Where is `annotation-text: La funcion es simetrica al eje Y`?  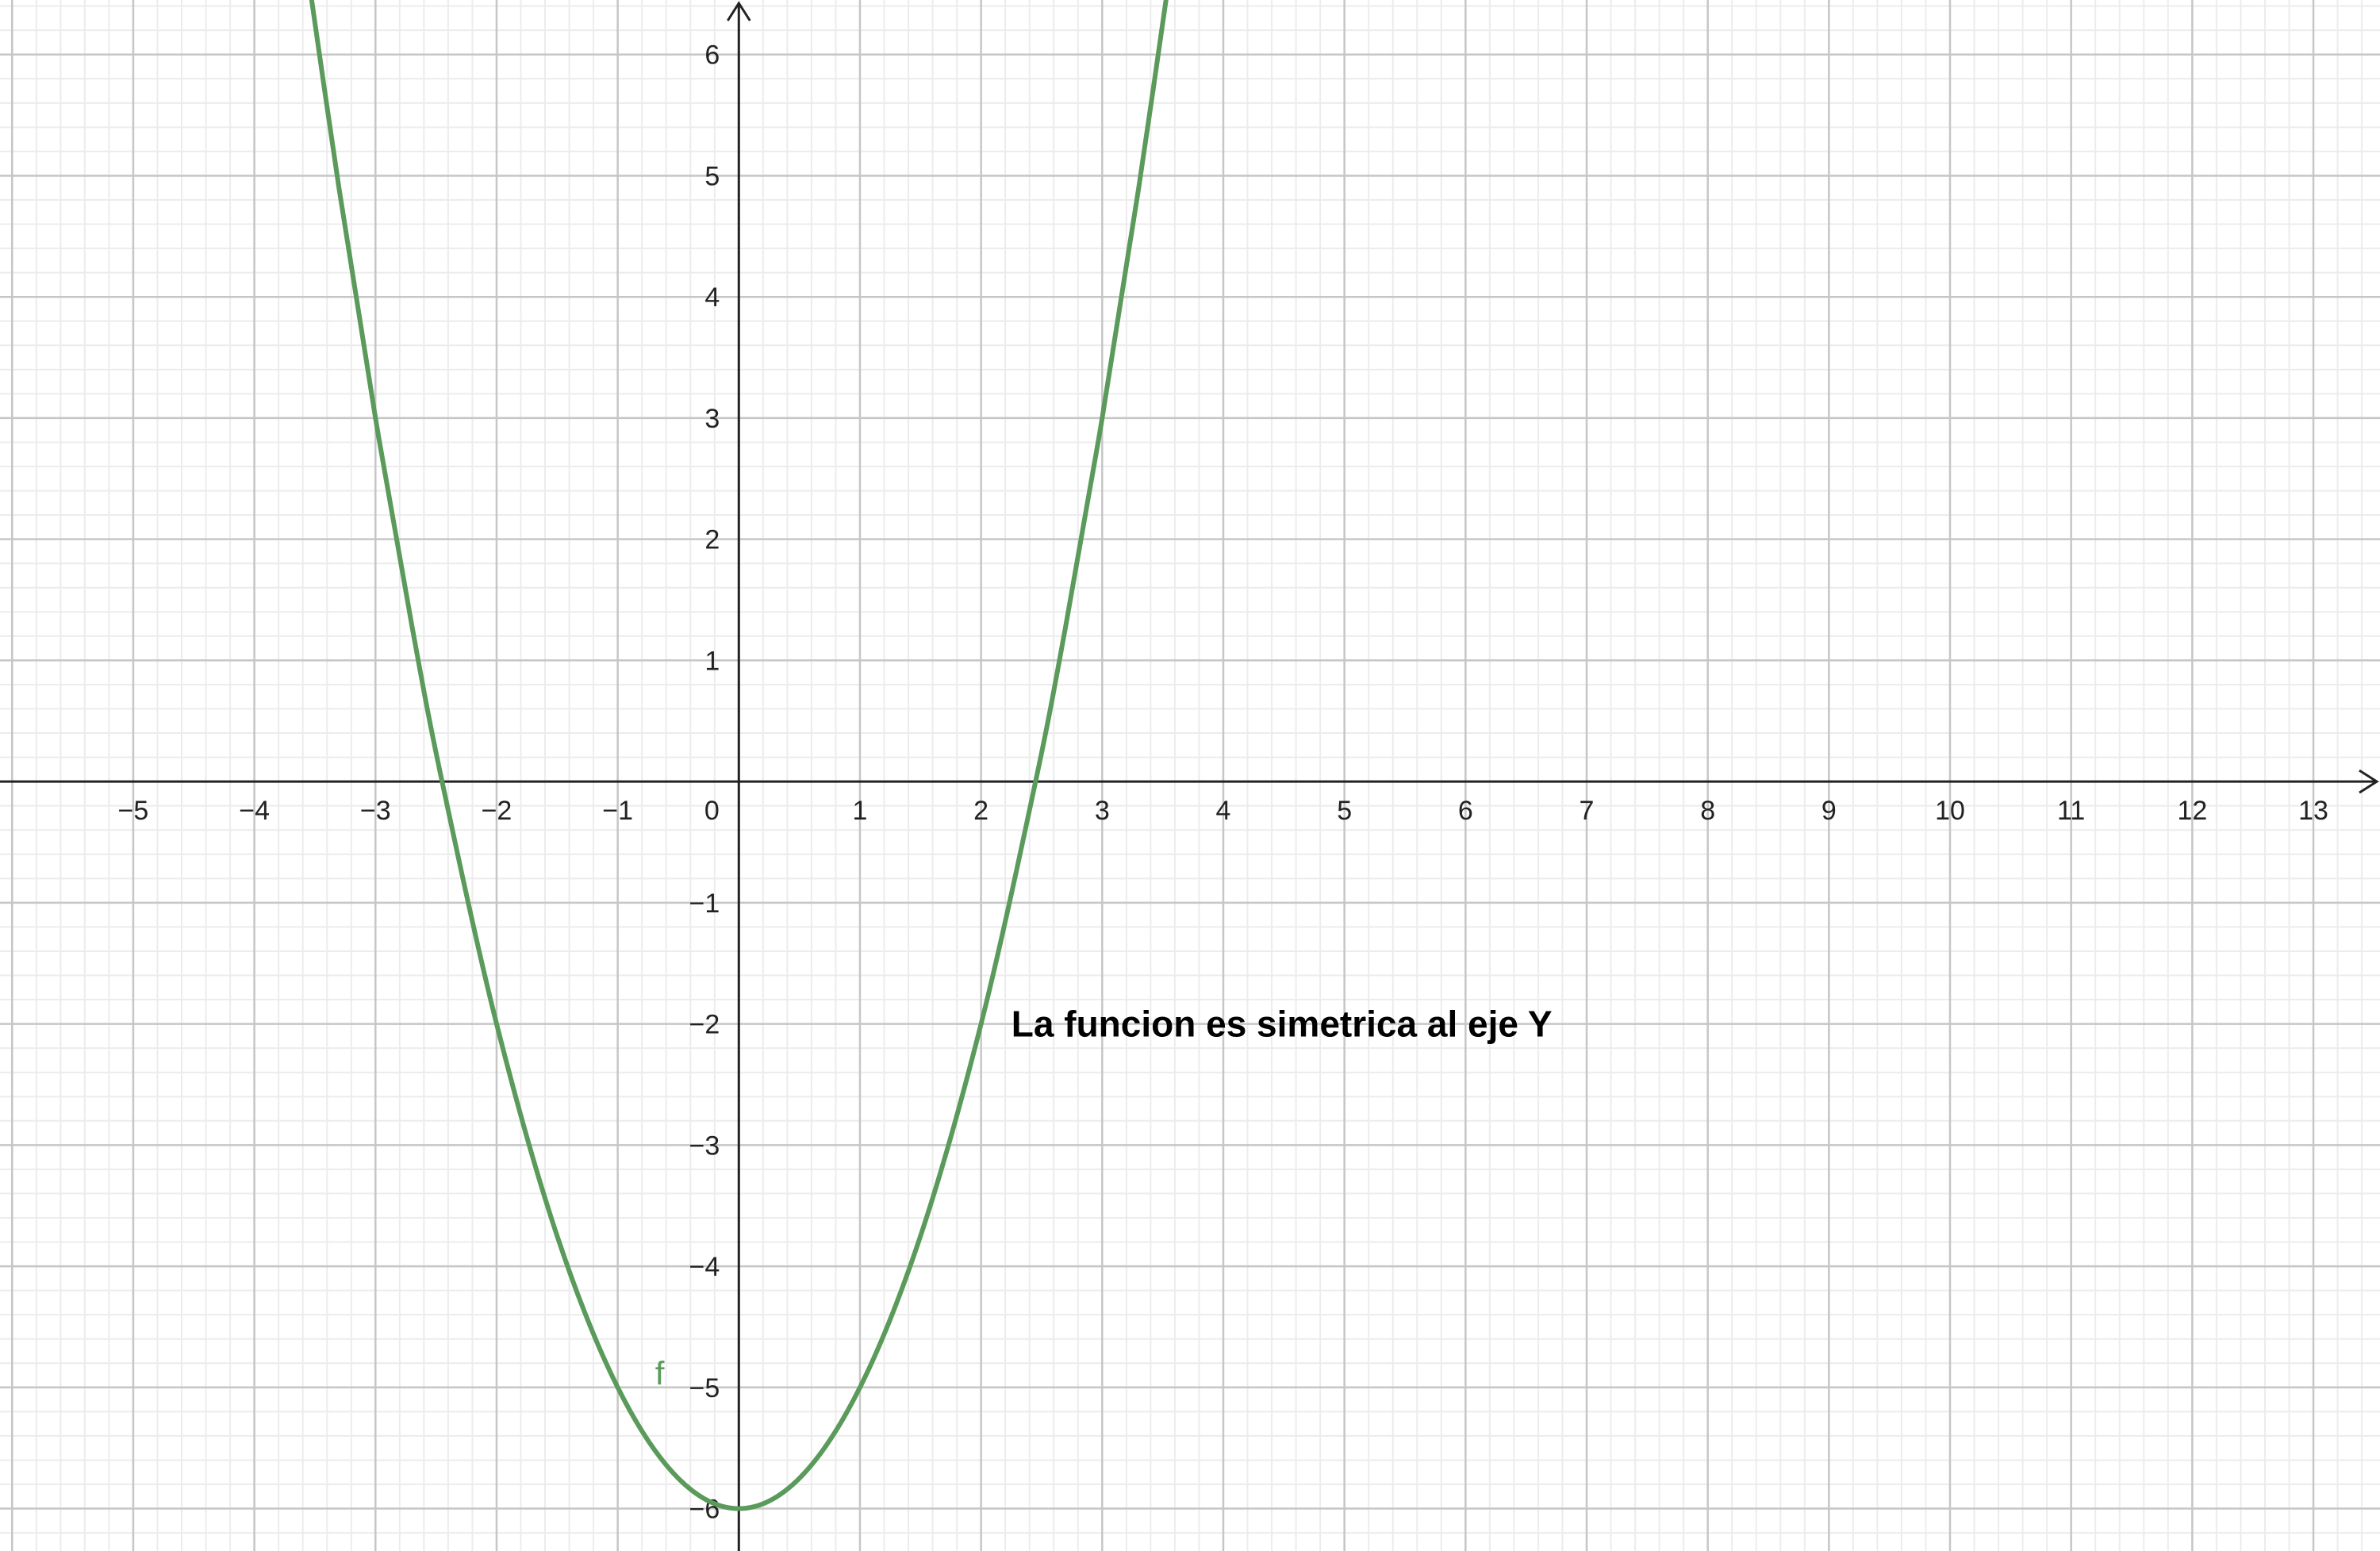 annotation-text: La funcion es simetrica al eje Y is located at coordinates (1282, 1024).